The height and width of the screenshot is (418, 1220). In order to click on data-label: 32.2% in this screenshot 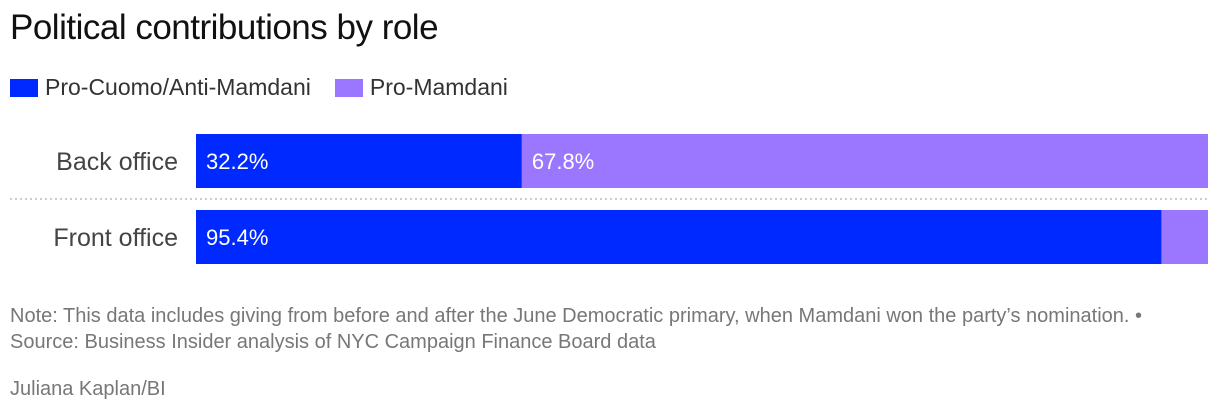, I will do `click(237, 161)`.